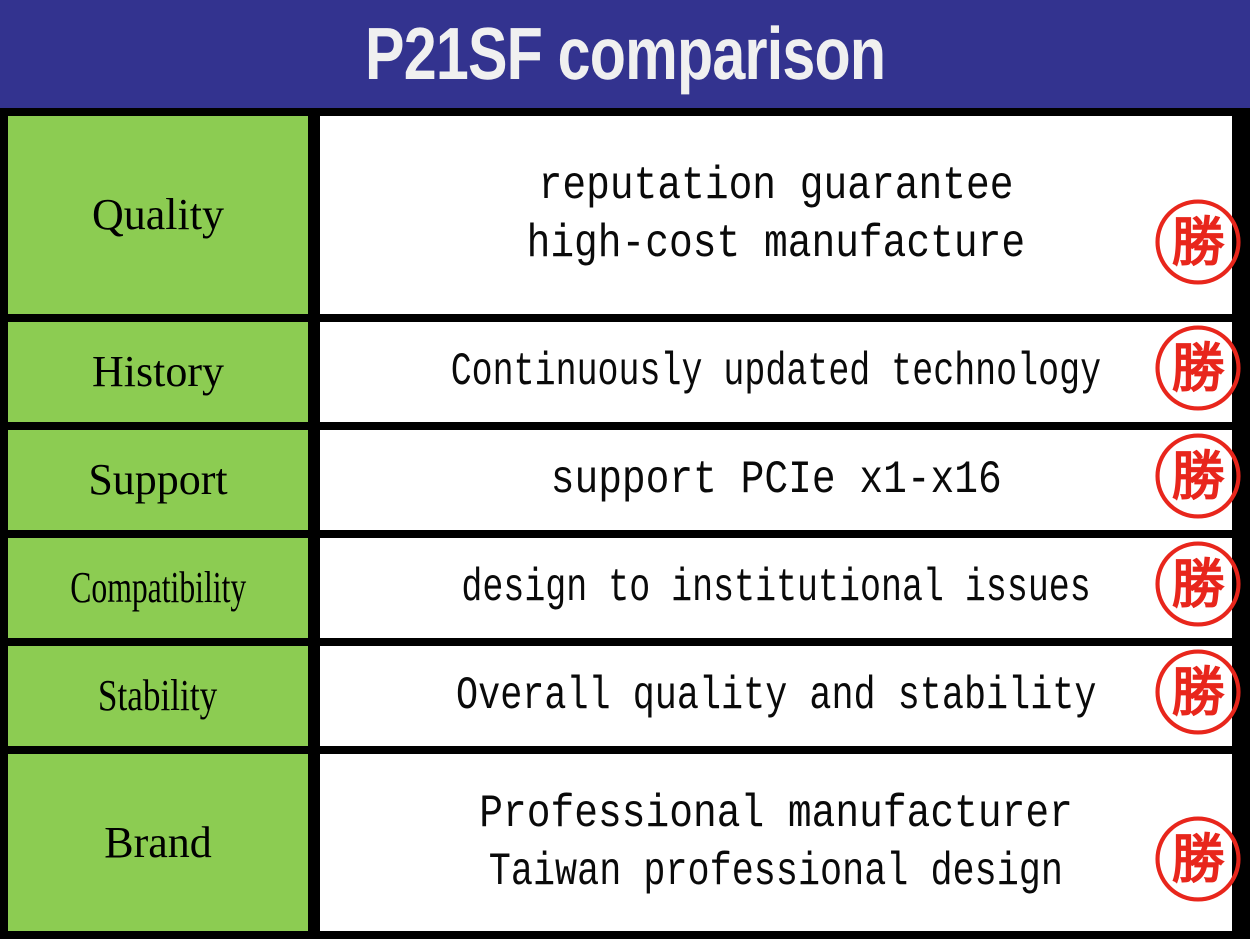 This screenshot has width=1250, height=939. I want to click on row-label-cell: Brand, so click(158, 842).